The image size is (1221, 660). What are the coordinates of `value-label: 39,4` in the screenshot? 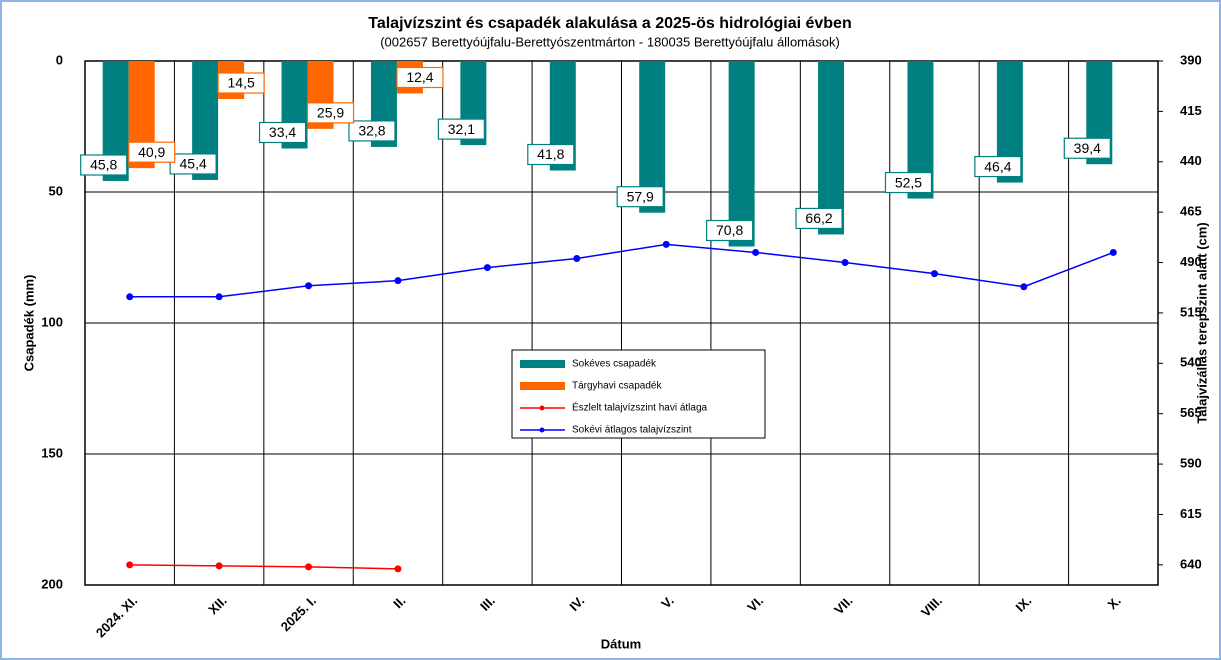 It's located at (1087, 148).